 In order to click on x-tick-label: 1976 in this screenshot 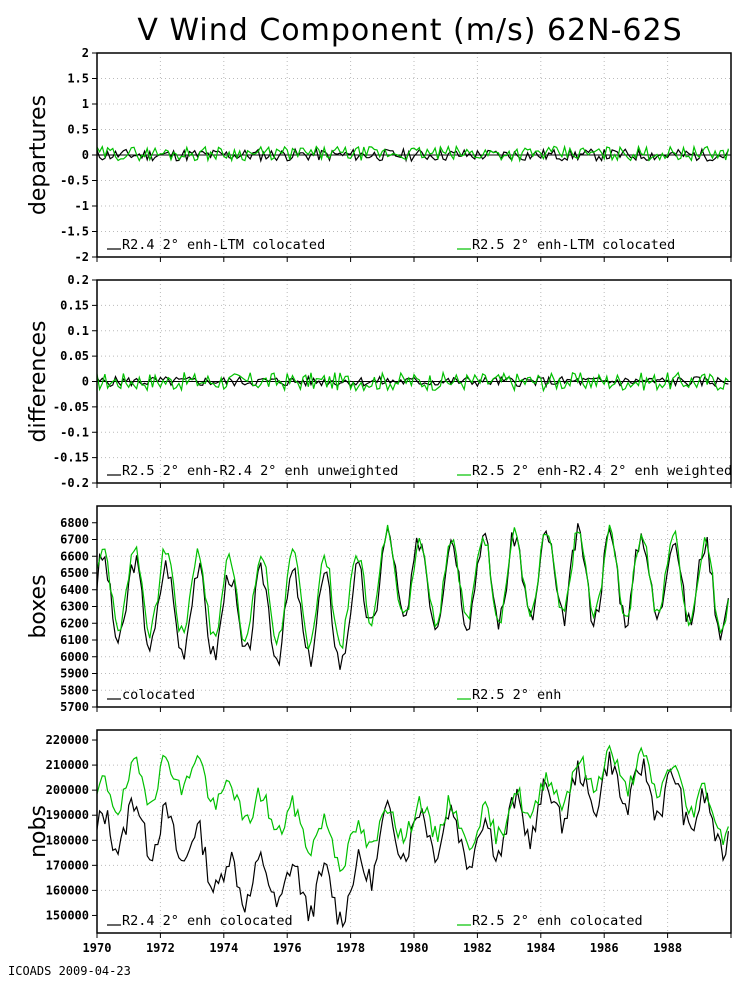, I will do `click(287, 948)`.